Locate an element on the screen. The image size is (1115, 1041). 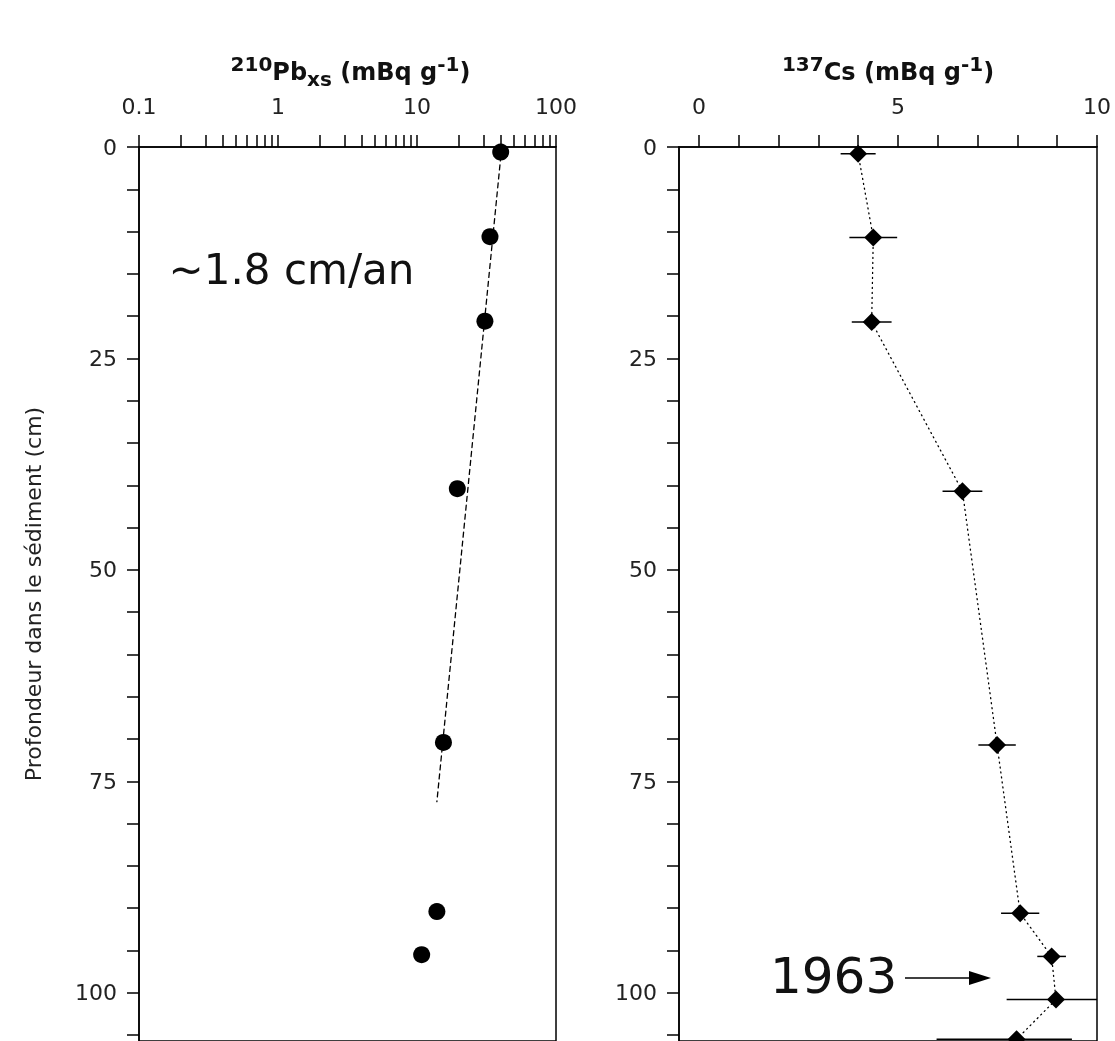
x-tick-label: 0.1 is located at coordinates (139, 106).